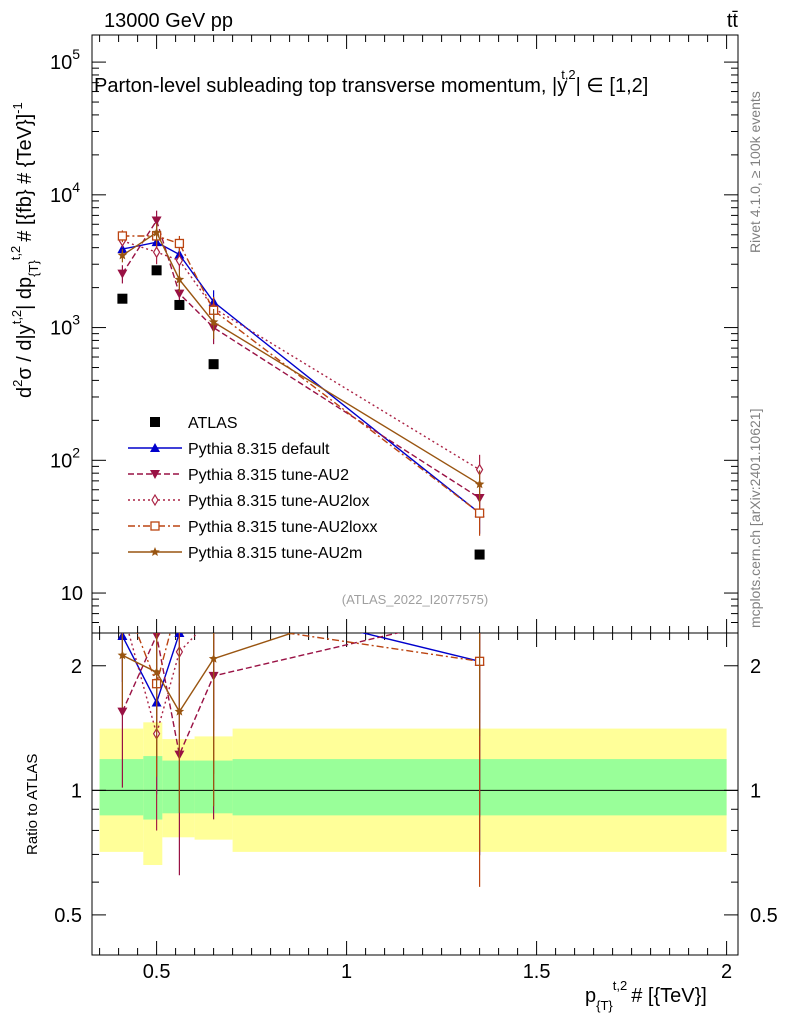 Image resolution: width=786 pixels, height=1024 pixels. Describe the element at coordinates (68, 916) in the screenshot. I see `ratio-y-tick-label-left: 0.5` at that location.